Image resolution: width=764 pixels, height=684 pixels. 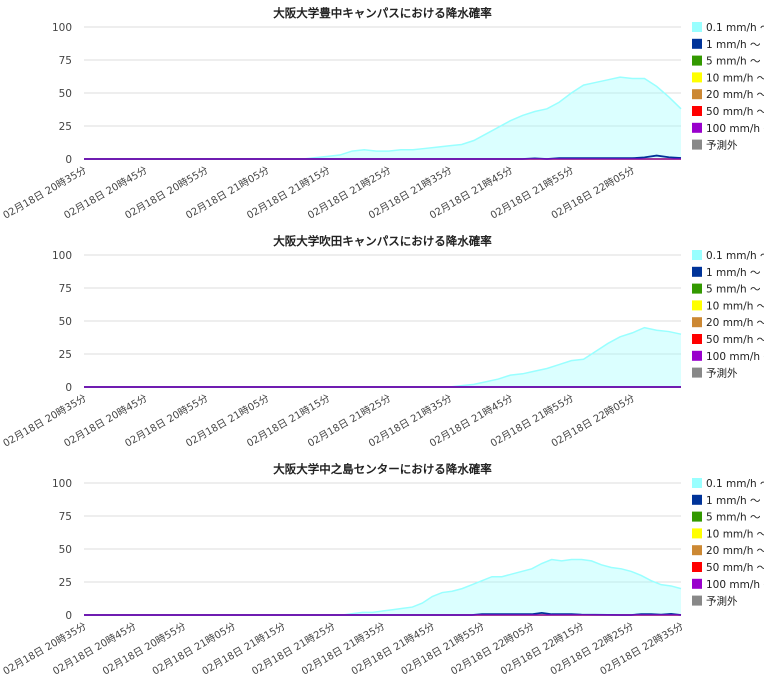 I want to click on chart-title: 大阪大学中之島センターにおける降水確率, so click(x=382, y=469).